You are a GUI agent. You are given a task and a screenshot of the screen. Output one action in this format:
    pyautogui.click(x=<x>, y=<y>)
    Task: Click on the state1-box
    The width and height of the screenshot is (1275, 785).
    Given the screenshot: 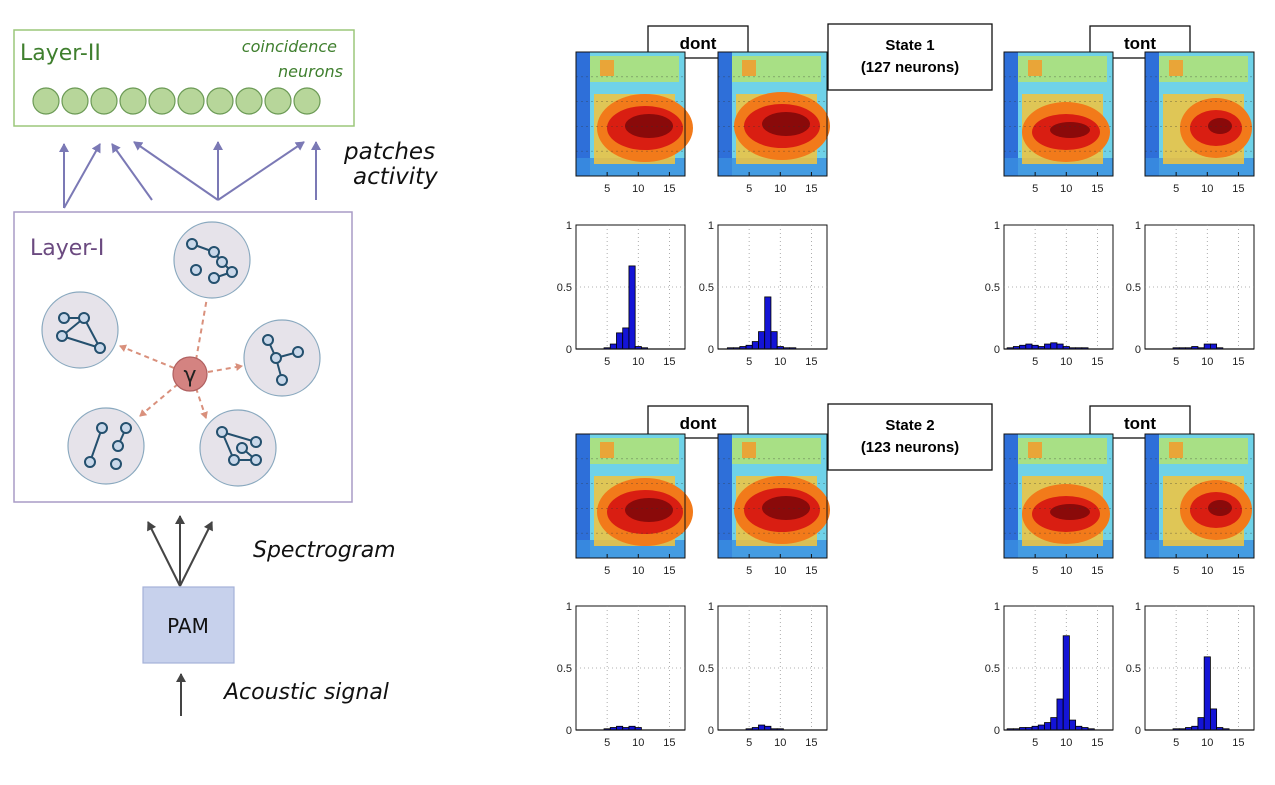 What is the action you would take?
    pyautogui.click(x=910, y=57)
    